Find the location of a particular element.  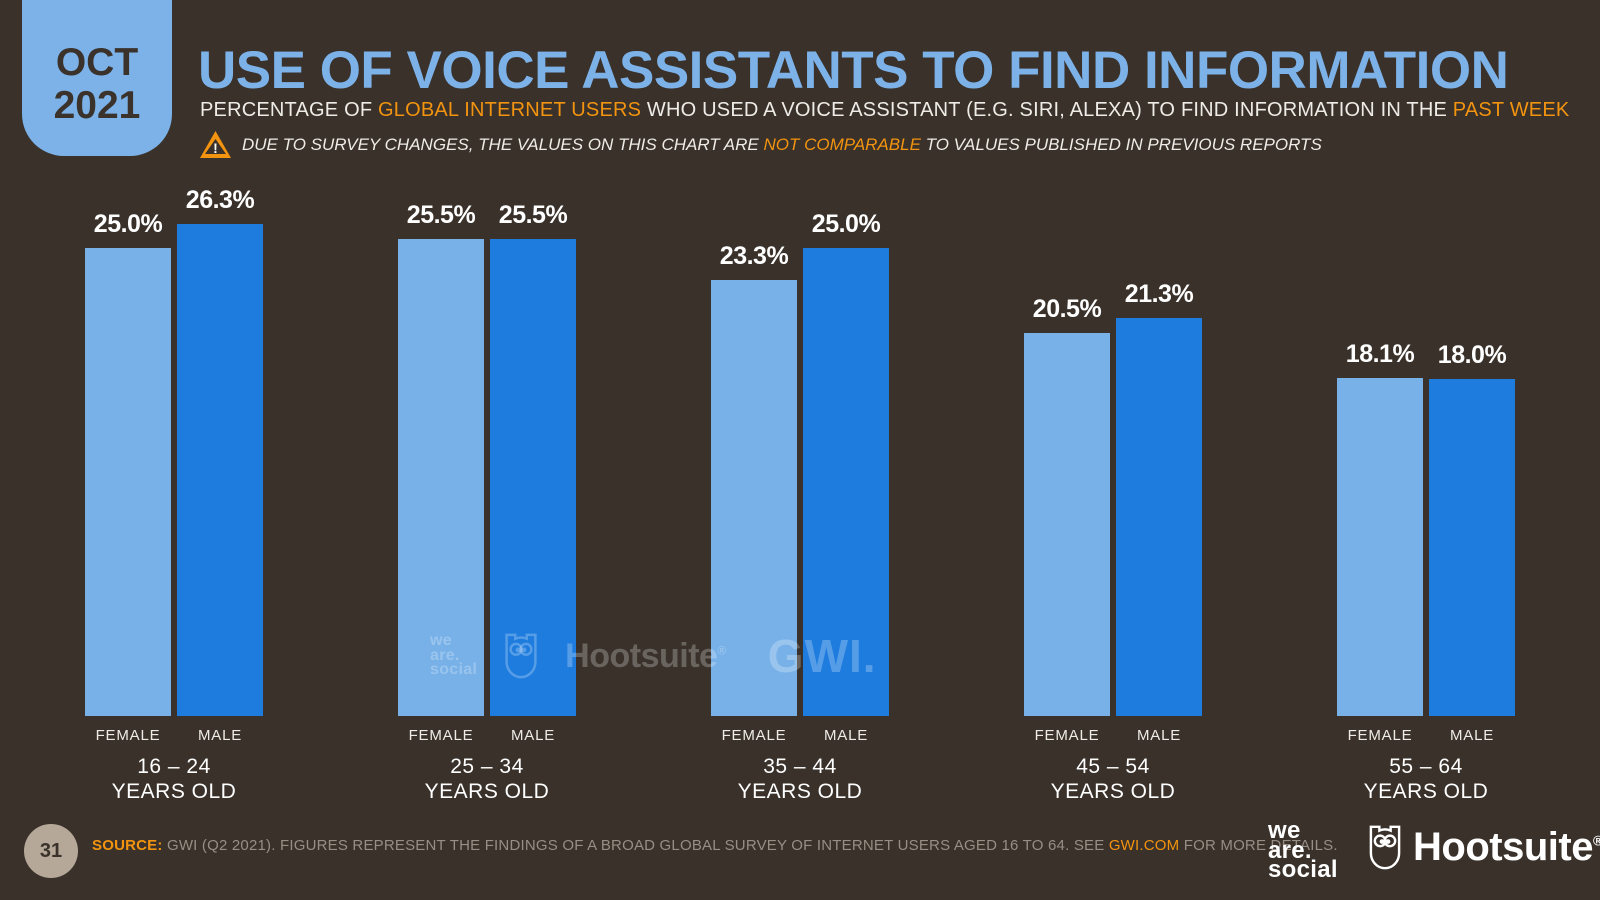

bar-male-55–64 is located at coordinates (1472, 547).